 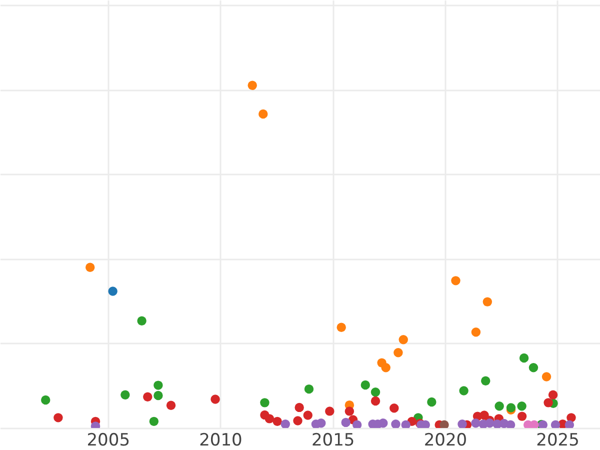 What do you see at coordinates (558, 440) in the screenshot?
I see `x-tick-label: 2025` at bounding box center [558, 440].